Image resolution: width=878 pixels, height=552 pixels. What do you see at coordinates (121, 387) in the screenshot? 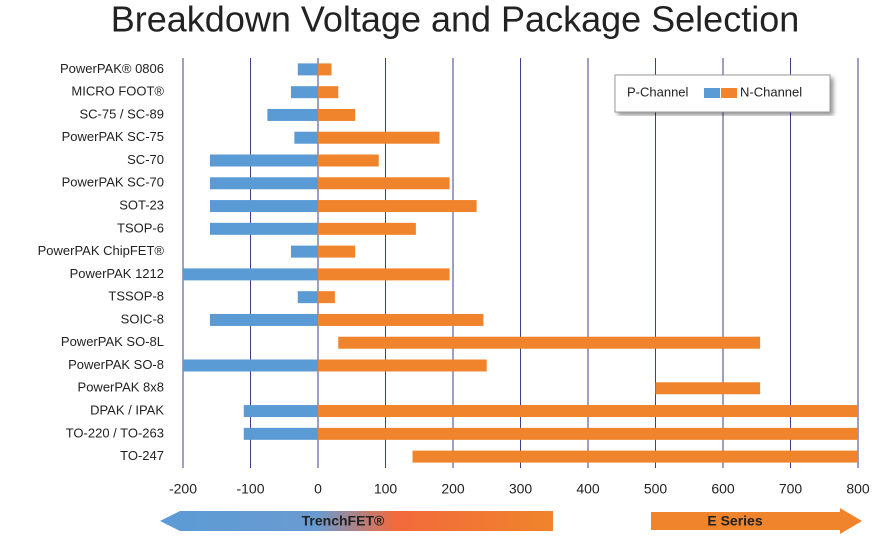
I see `y-tick-label: PowerPAK 8x8` at bounding box center [121, 387].